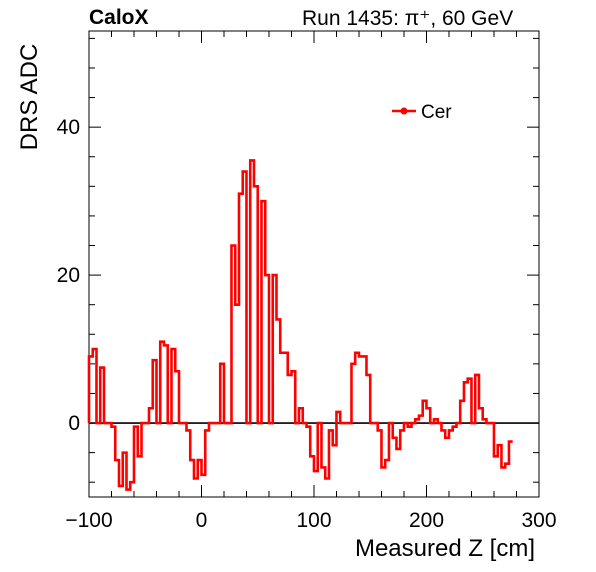 The image size is (596, 572). I want to click on x-tick-label: 200, so click(426, 520).